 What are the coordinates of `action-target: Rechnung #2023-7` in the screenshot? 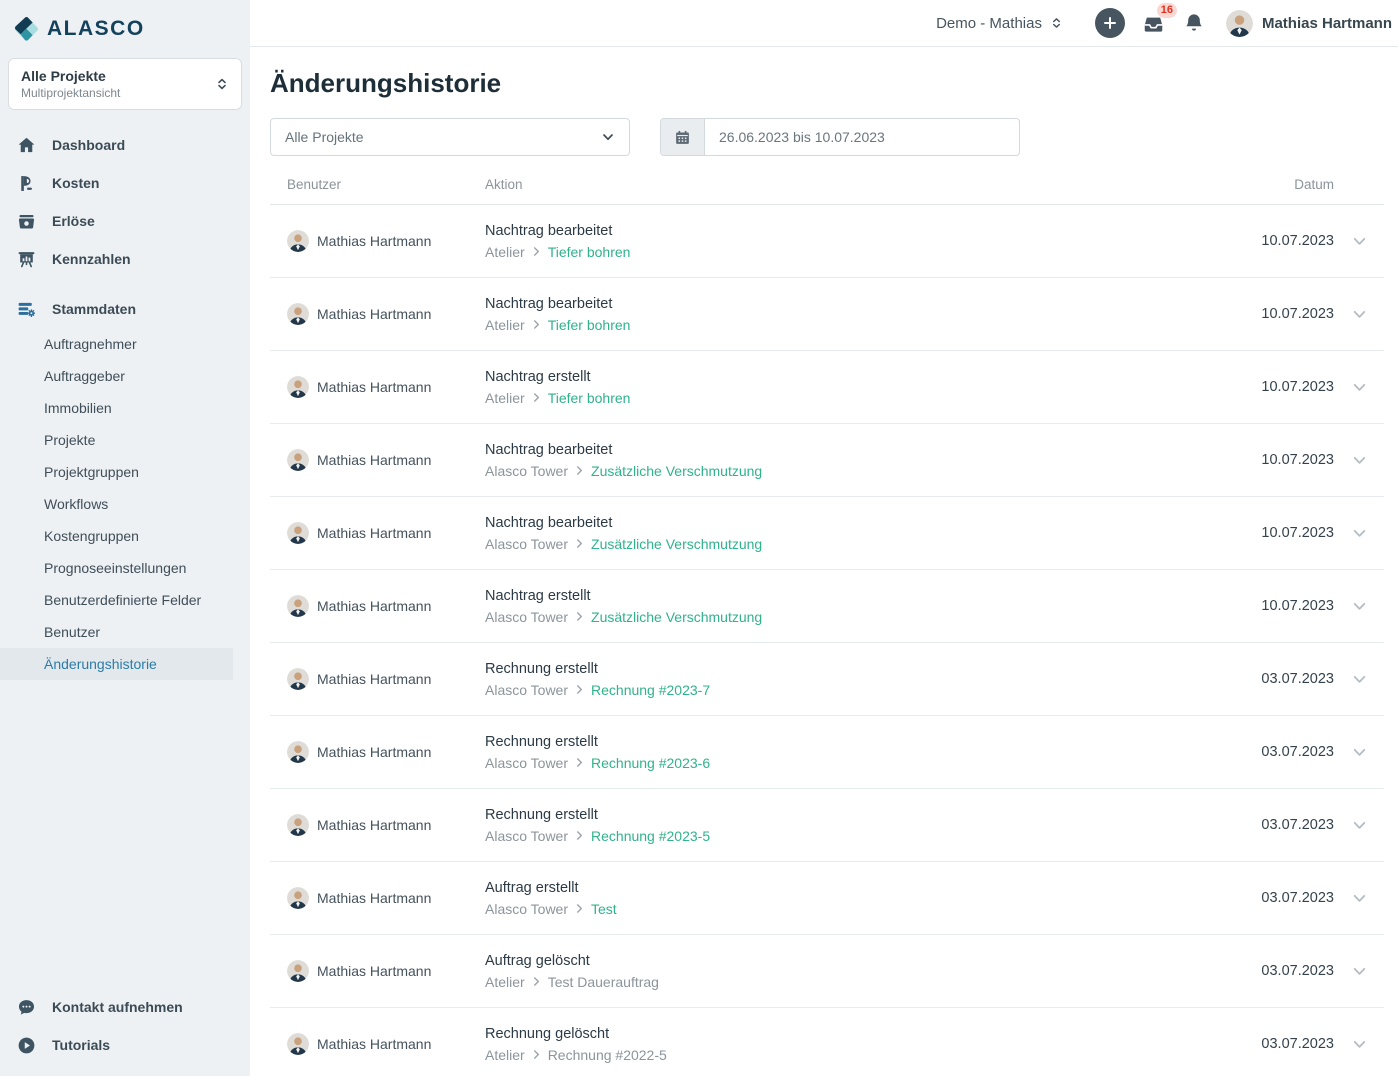 It's located at (651, 689).